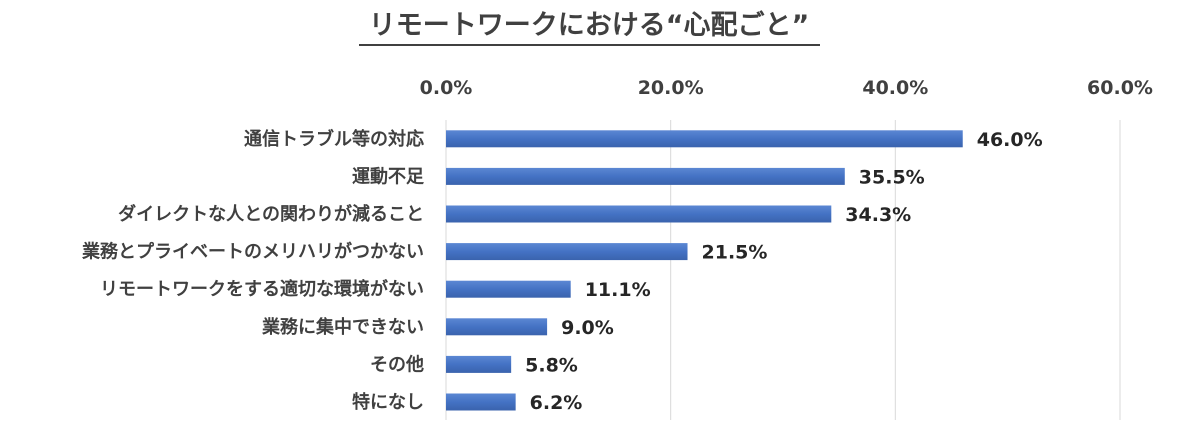 The height and width of the screenshot is (441, 1200). Describe the element at coordinates (1010, 140) in the screenshot. I see `data-label: 46.0%` at that location.